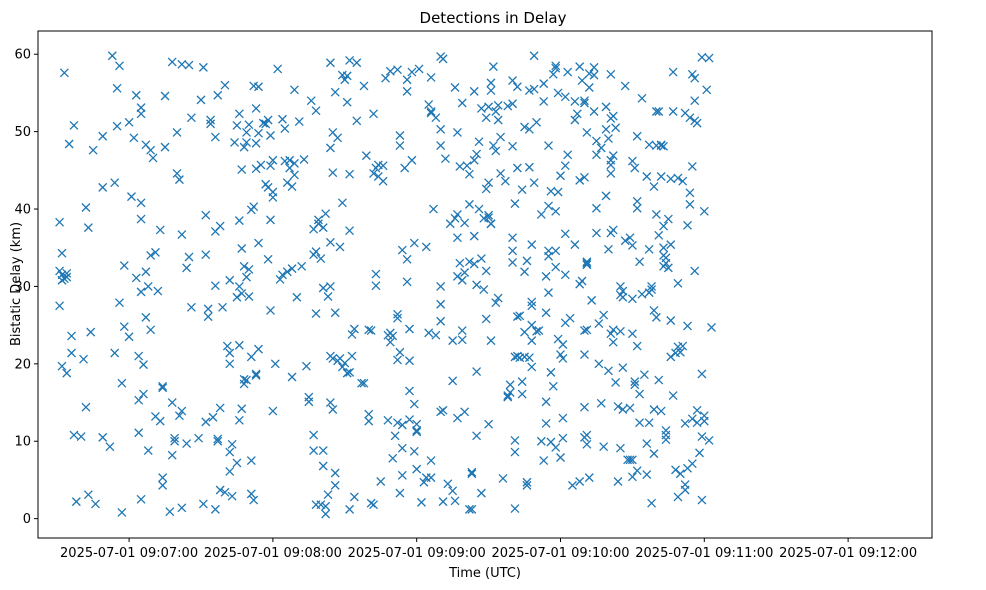  I want to click on y-tick-label: 20, so click(22, 364).